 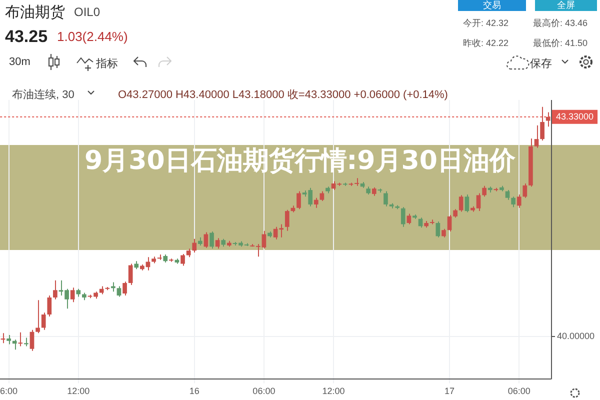 I want to click on text: 保存, so click(x=541, y=64).